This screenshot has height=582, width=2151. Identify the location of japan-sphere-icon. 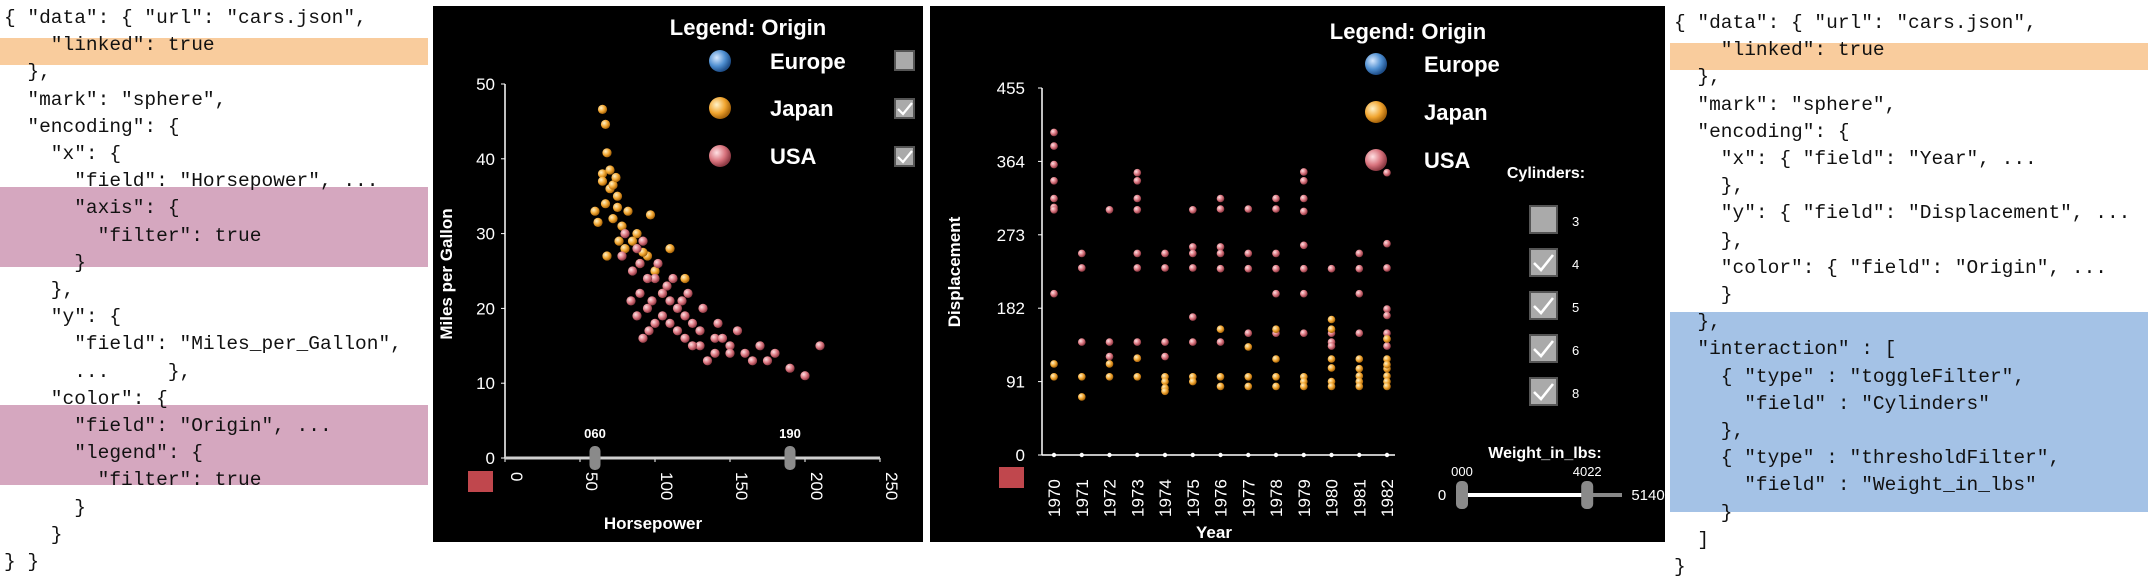
(1376, 112).